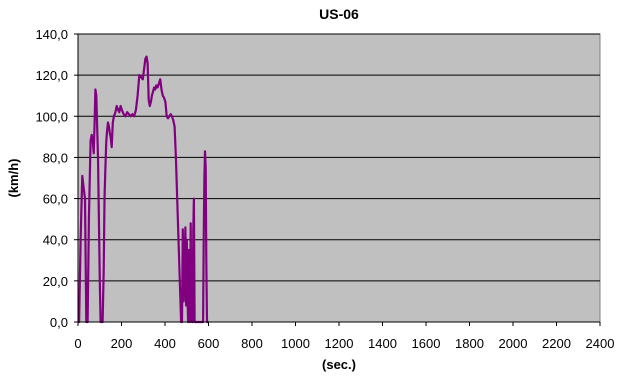 The height and width of the screenshot is (379, 618). I want to click on y-tick-label: 0,0, so click(59, 322).